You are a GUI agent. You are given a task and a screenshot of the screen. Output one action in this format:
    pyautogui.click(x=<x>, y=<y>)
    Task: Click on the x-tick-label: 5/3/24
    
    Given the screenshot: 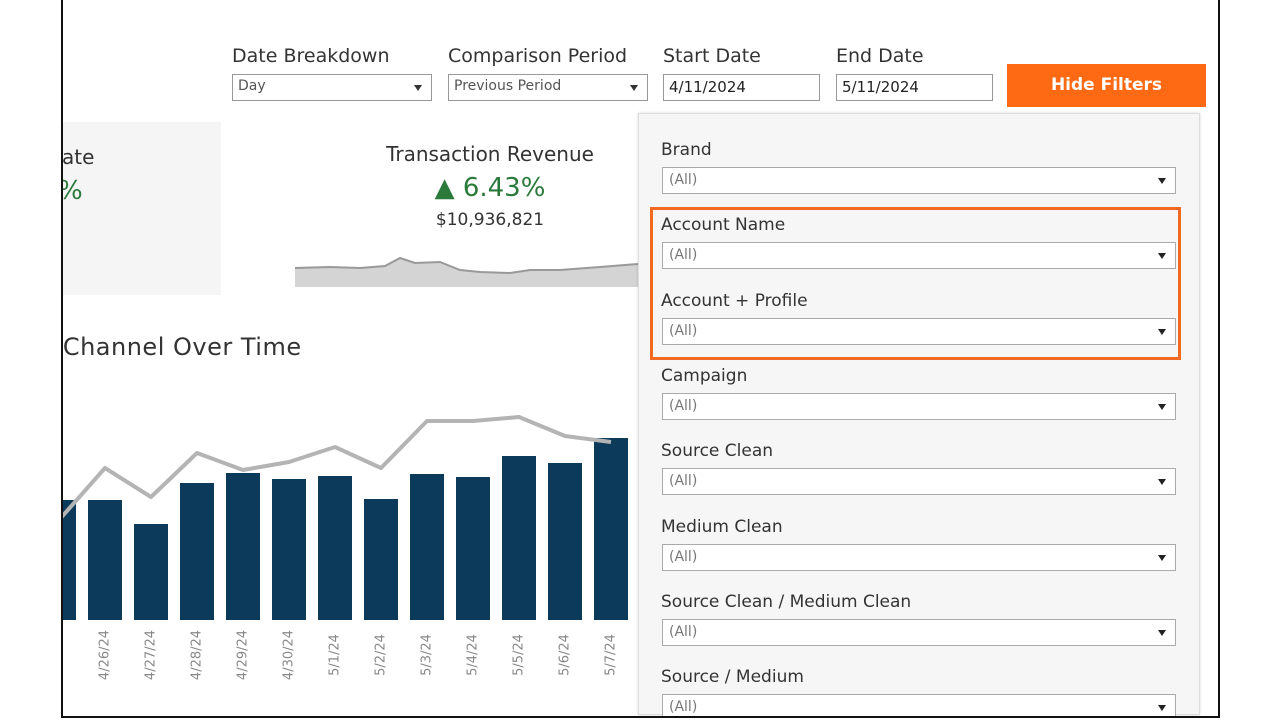 What is the action you would take?
    pyautogui.click(x=427, y=655)
    